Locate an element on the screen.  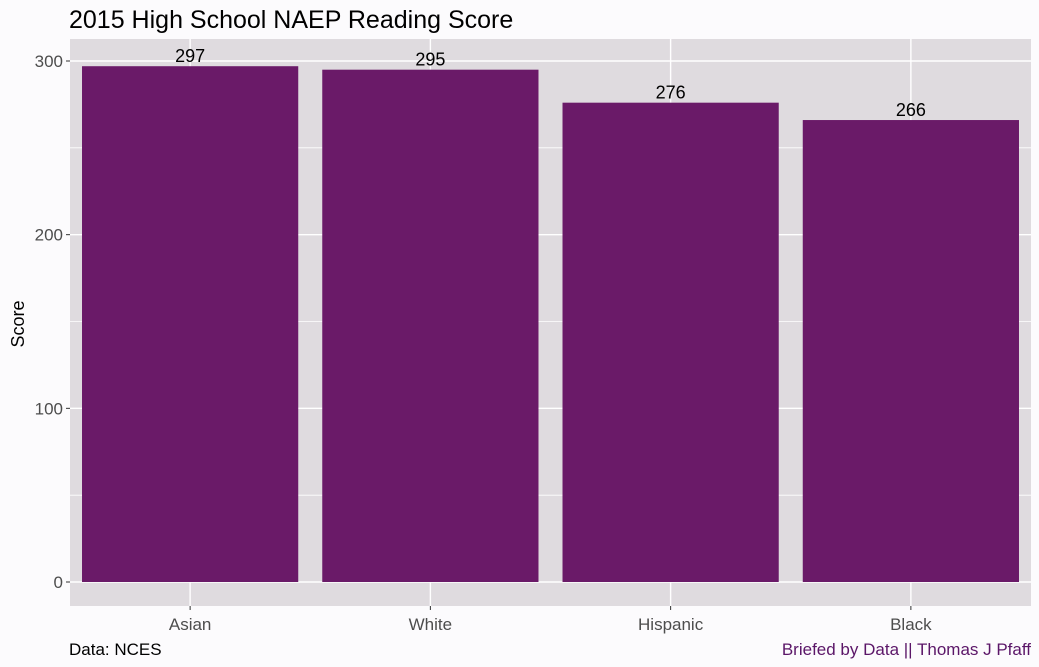
x-tick-label: Hispanic is located at coordinates (671, 624).